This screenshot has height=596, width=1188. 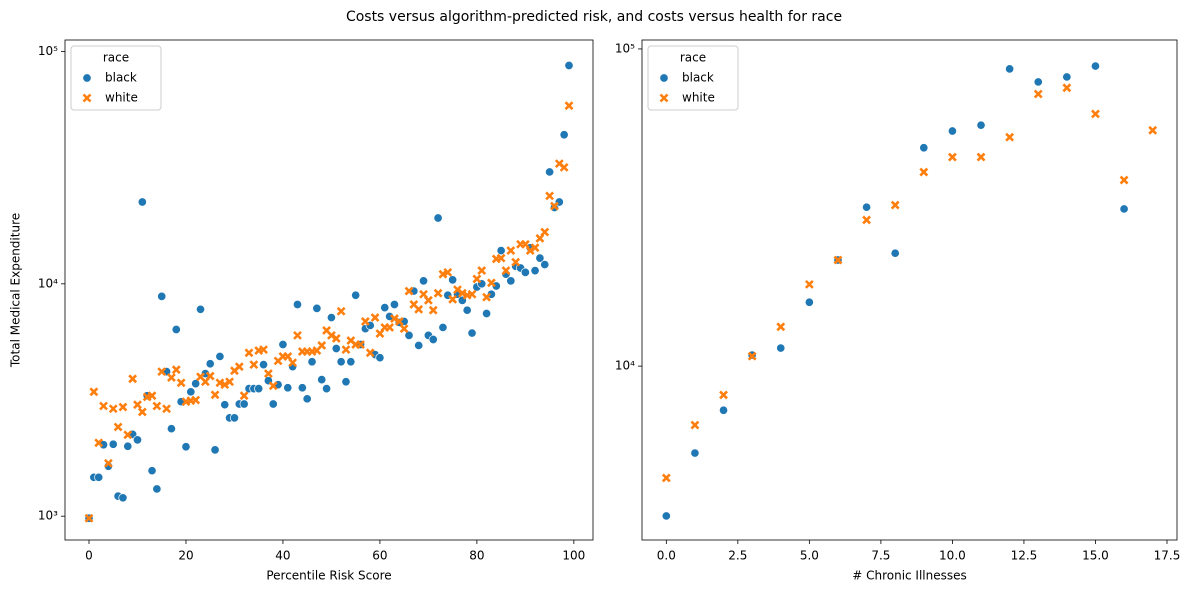 I want to click on y-axis-label: Total Medical Expenditure, so click(x=16, y=290).